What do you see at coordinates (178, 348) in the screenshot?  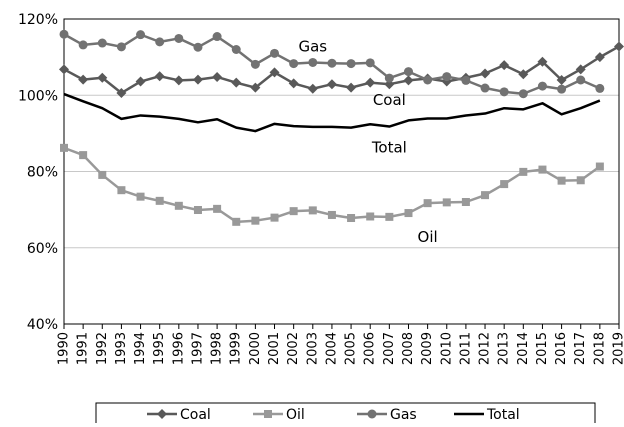 I see `x-tick-label: 1996` at bounding box center [178, 348].